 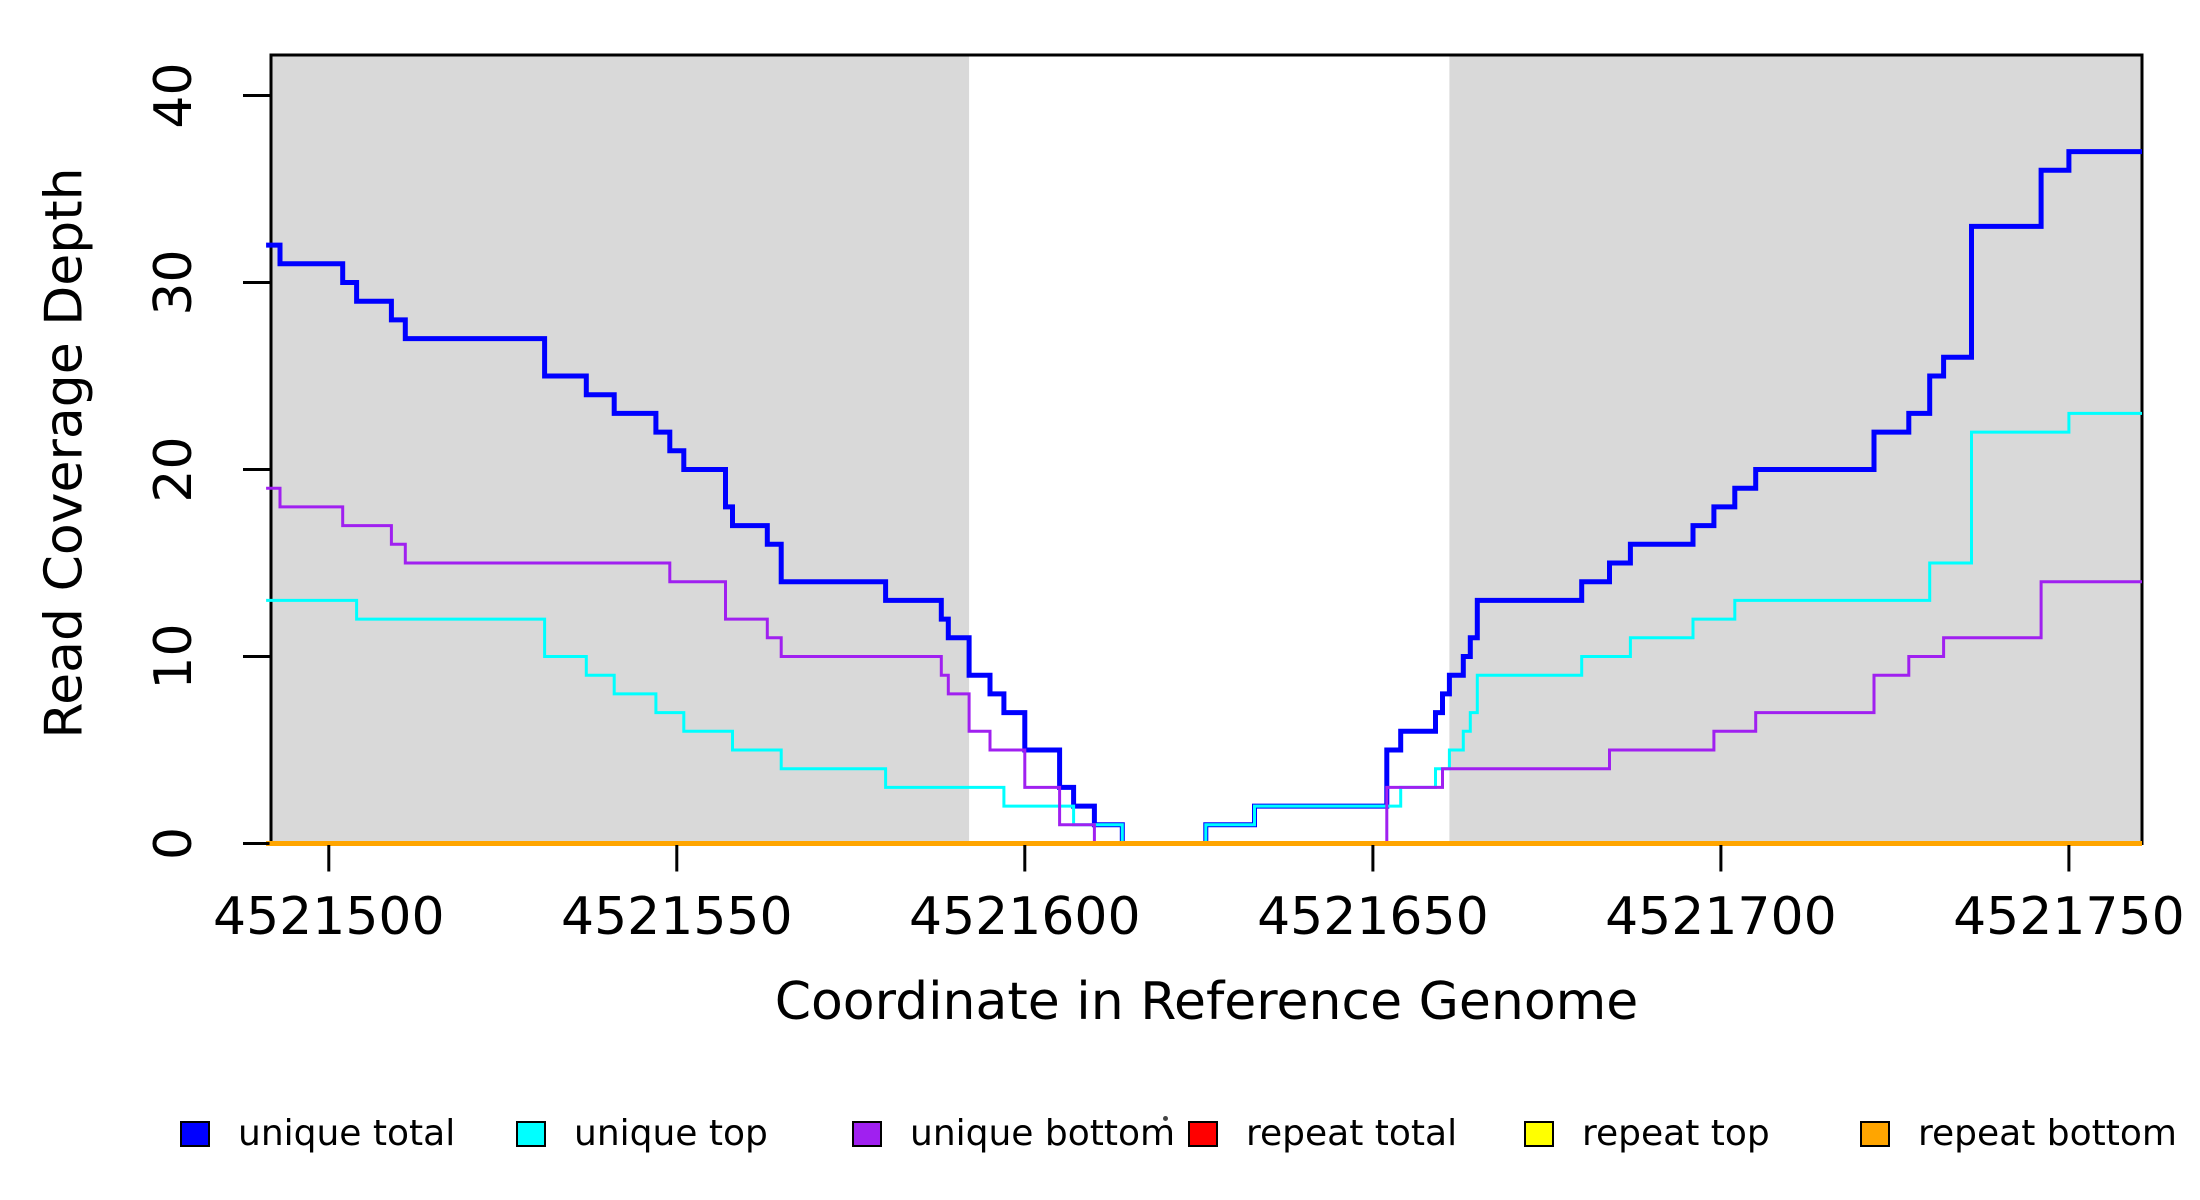 I want to click on legend-item-repeat-total: repeat total, so click(x=1323, y=1133).